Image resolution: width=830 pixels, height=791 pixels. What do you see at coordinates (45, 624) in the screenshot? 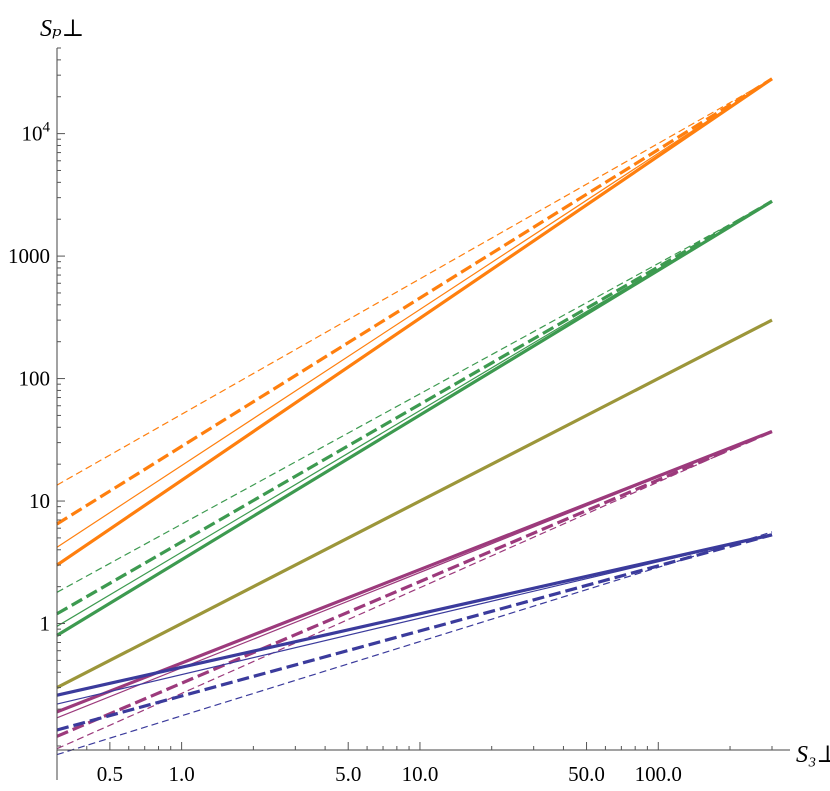
I see `y-tick-label: 1` at bounding box center [45, 624].